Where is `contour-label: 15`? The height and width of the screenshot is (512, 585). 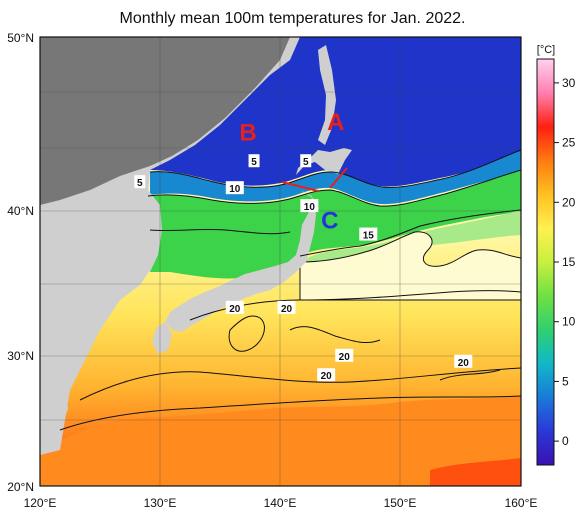
contour-label: 15 is located at coordinates (369, 236).